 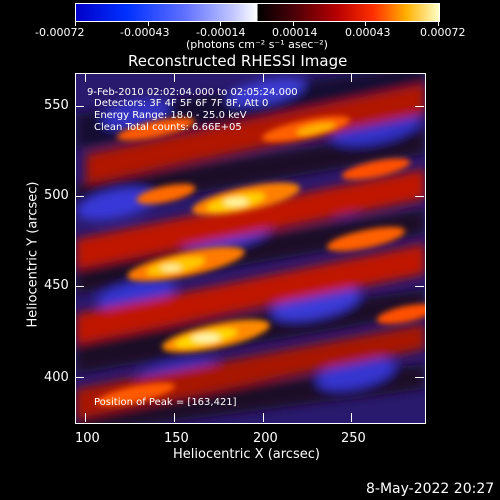 What do you see at coordinates (221, 32) in the screenshot?
I see `colorbar-tick-label: -0.00014` at bounding box center [221, 32].